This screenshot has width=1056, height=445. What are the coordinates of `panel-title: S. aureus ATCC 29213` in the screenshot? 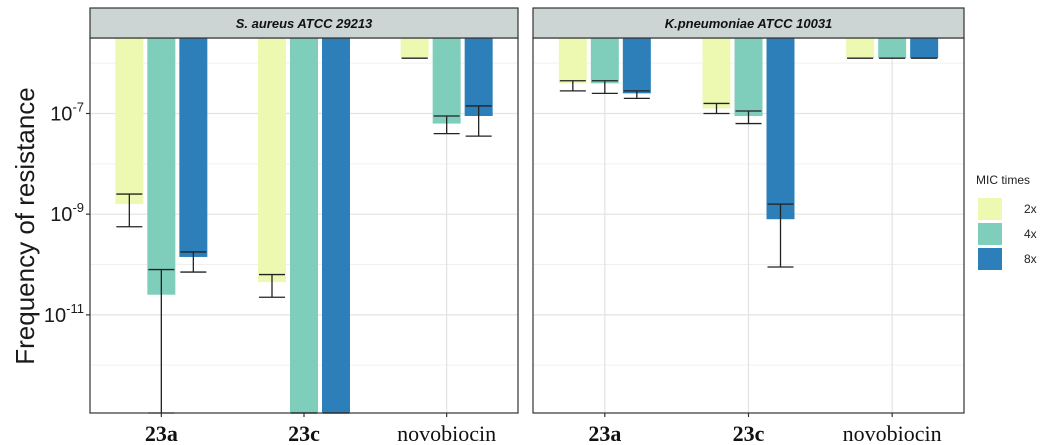 It's located at (304, 23).